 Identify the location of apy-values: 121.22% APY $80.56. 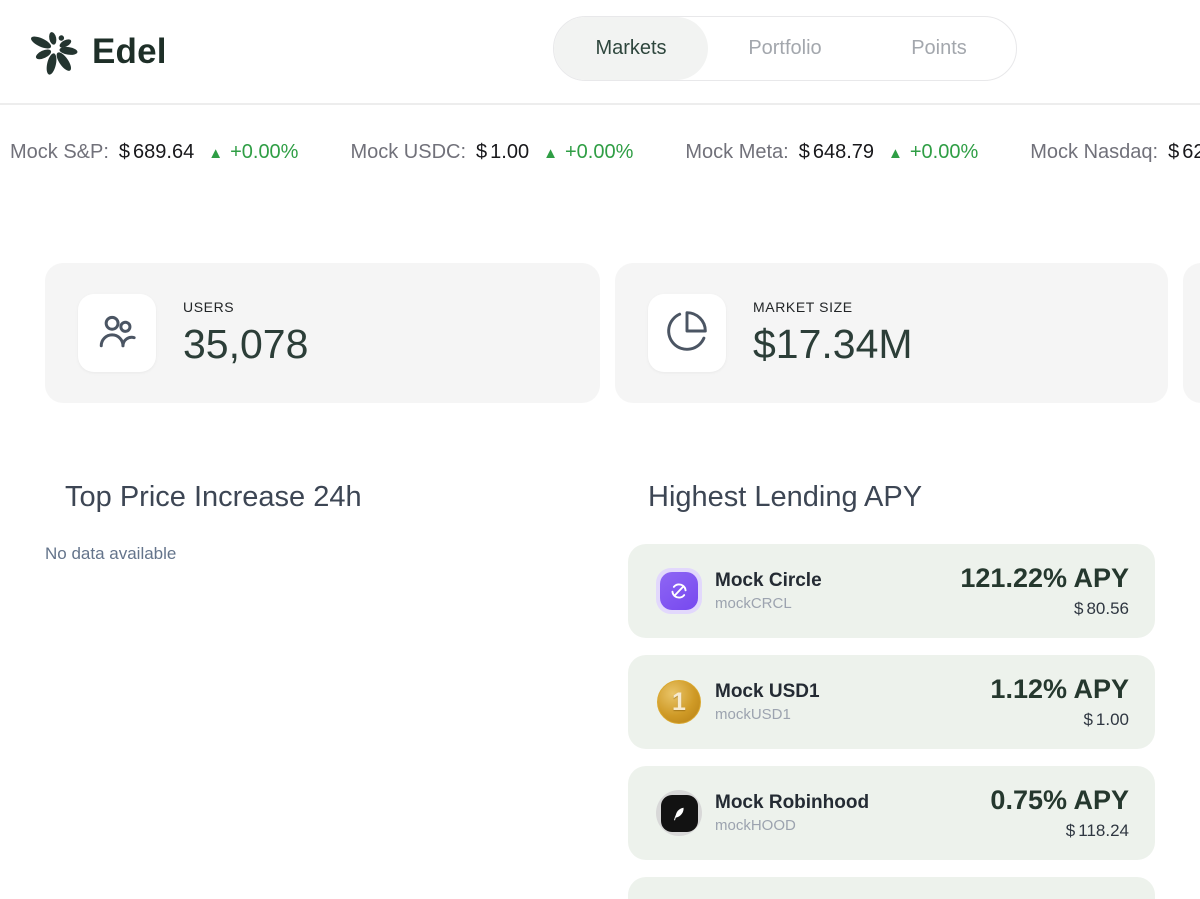
(1044, 591).